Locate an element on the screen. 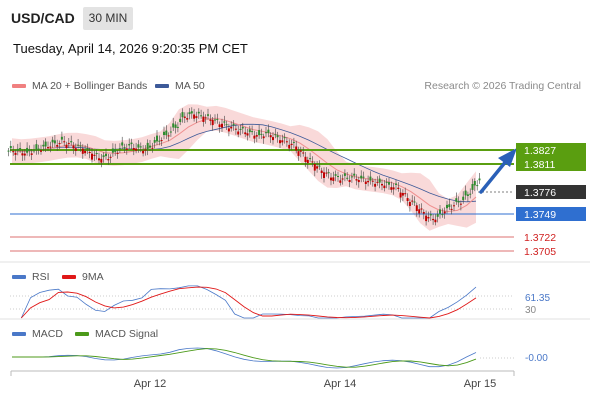  chart-datetime: Tuesday, April 14, 2026 9:20:35 PM CET is located at coordinates (130, 48).